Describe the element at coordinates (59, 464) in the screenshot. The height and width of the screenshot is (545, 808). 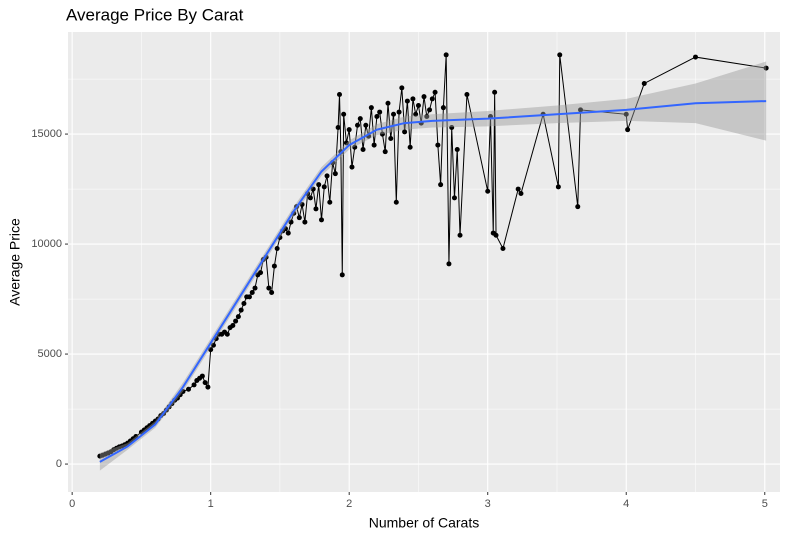
I see `y-tick-label: 0` at that location.